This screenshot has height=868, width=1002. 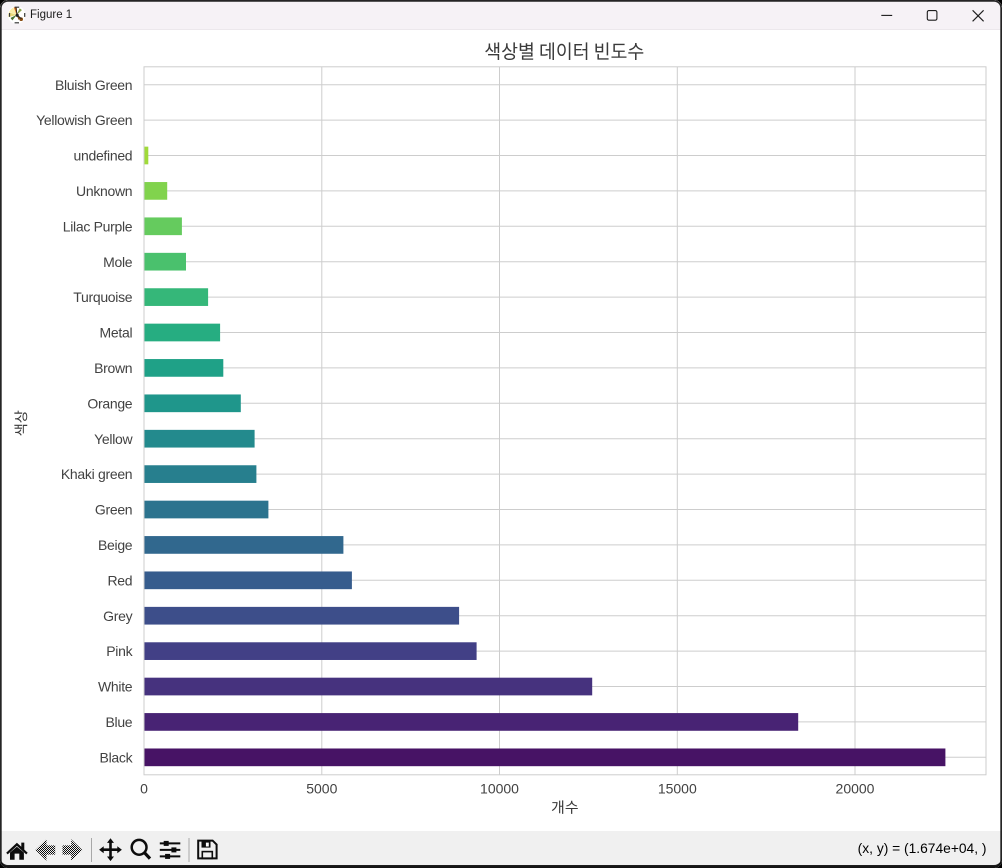 I want to click on svg-text: Yellowish Green, so click(x=84, y=120).